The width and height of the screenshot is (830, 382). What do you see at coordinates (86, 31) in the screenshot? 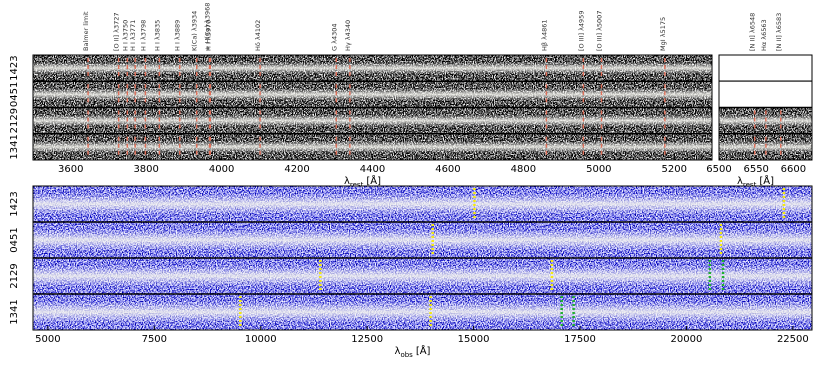
I see `line-label: Balmer limit` at bounding box center [86, 31].